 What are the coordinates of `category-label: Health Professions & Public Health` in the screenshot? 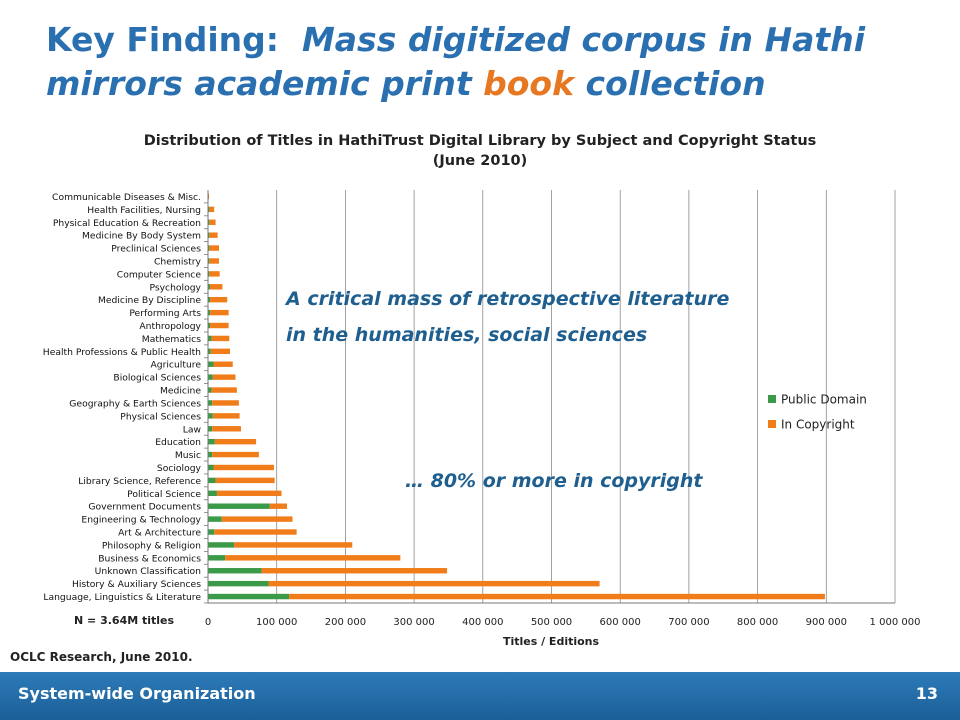 It's located at (122, 352).